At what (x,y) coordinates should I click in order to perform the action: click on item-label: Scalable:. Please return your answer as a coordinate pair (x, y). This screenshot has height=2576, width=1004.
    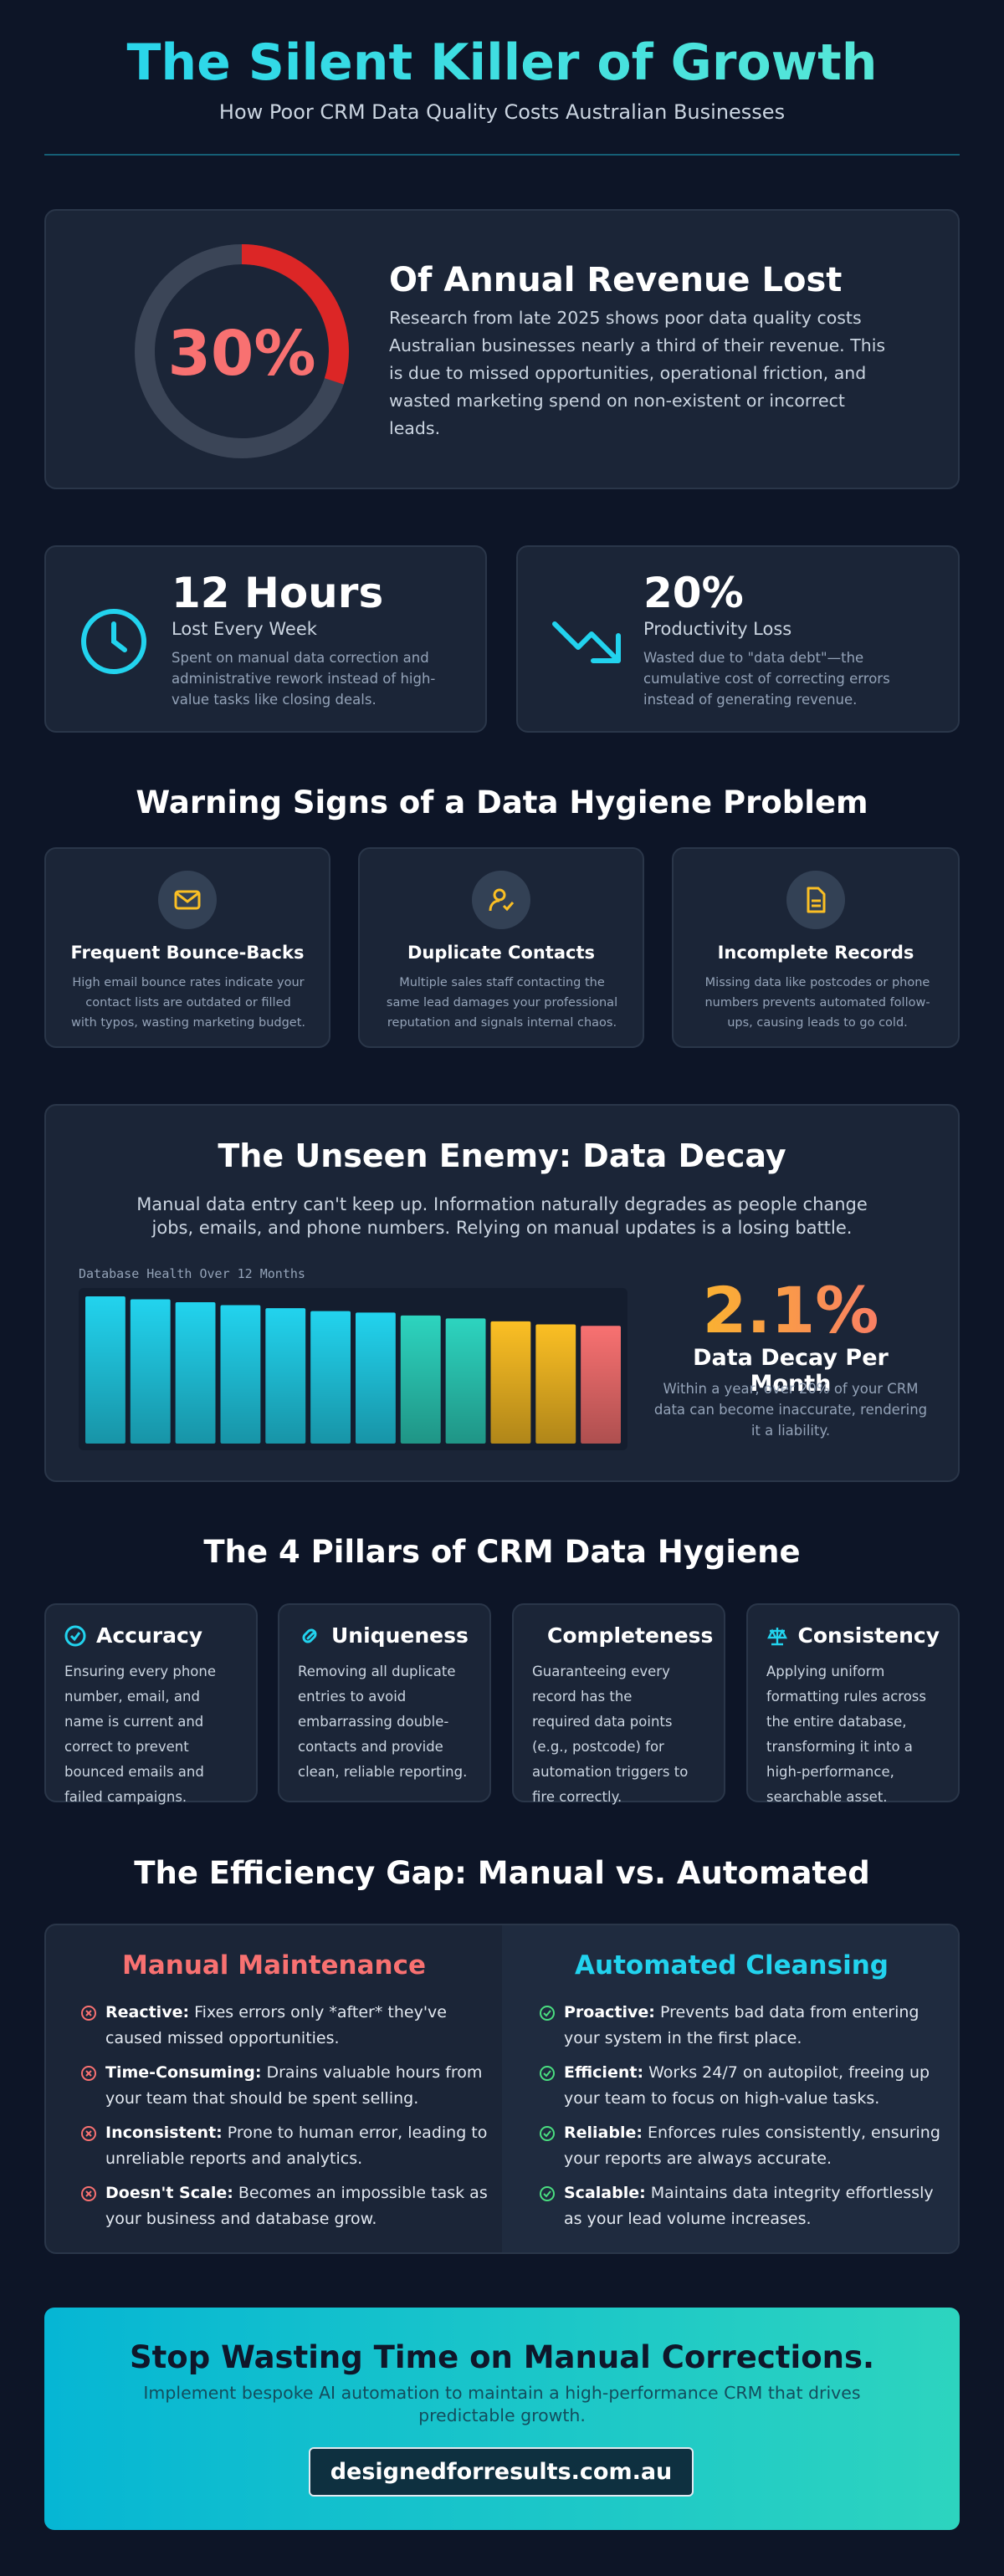
    Looking at the image, I should click on (605, 2193).